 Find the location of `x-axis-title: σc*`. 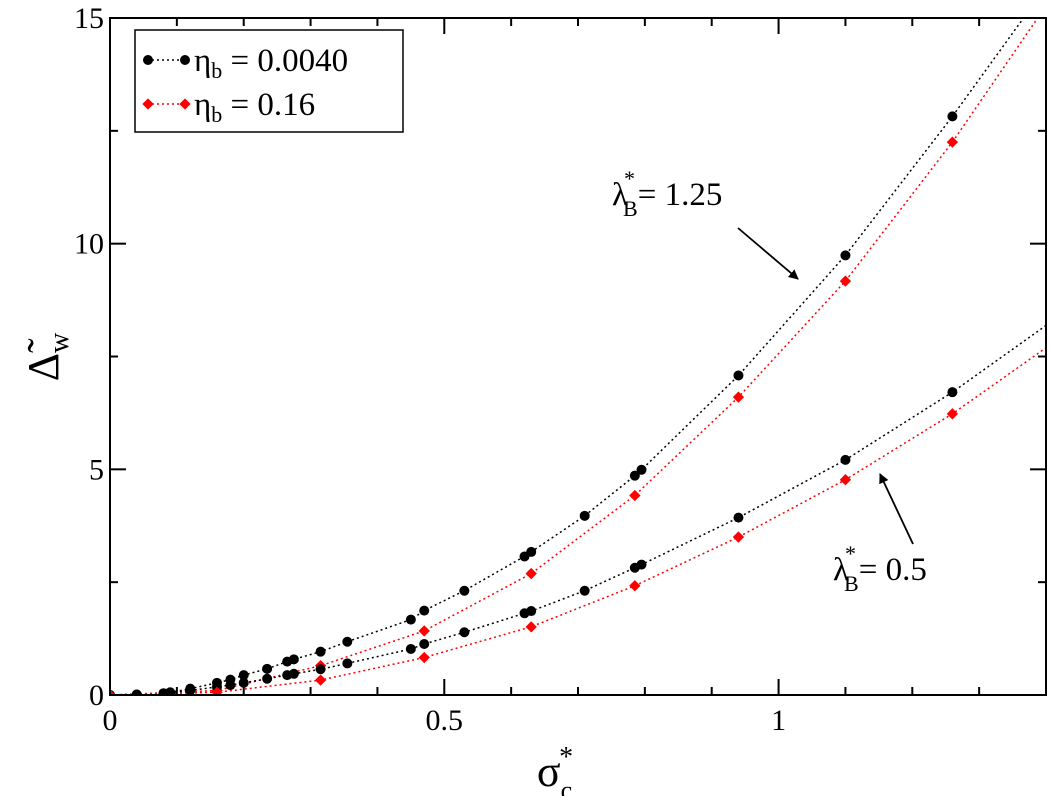

x-axis-title: σc* is located at coordinates (555, 769).